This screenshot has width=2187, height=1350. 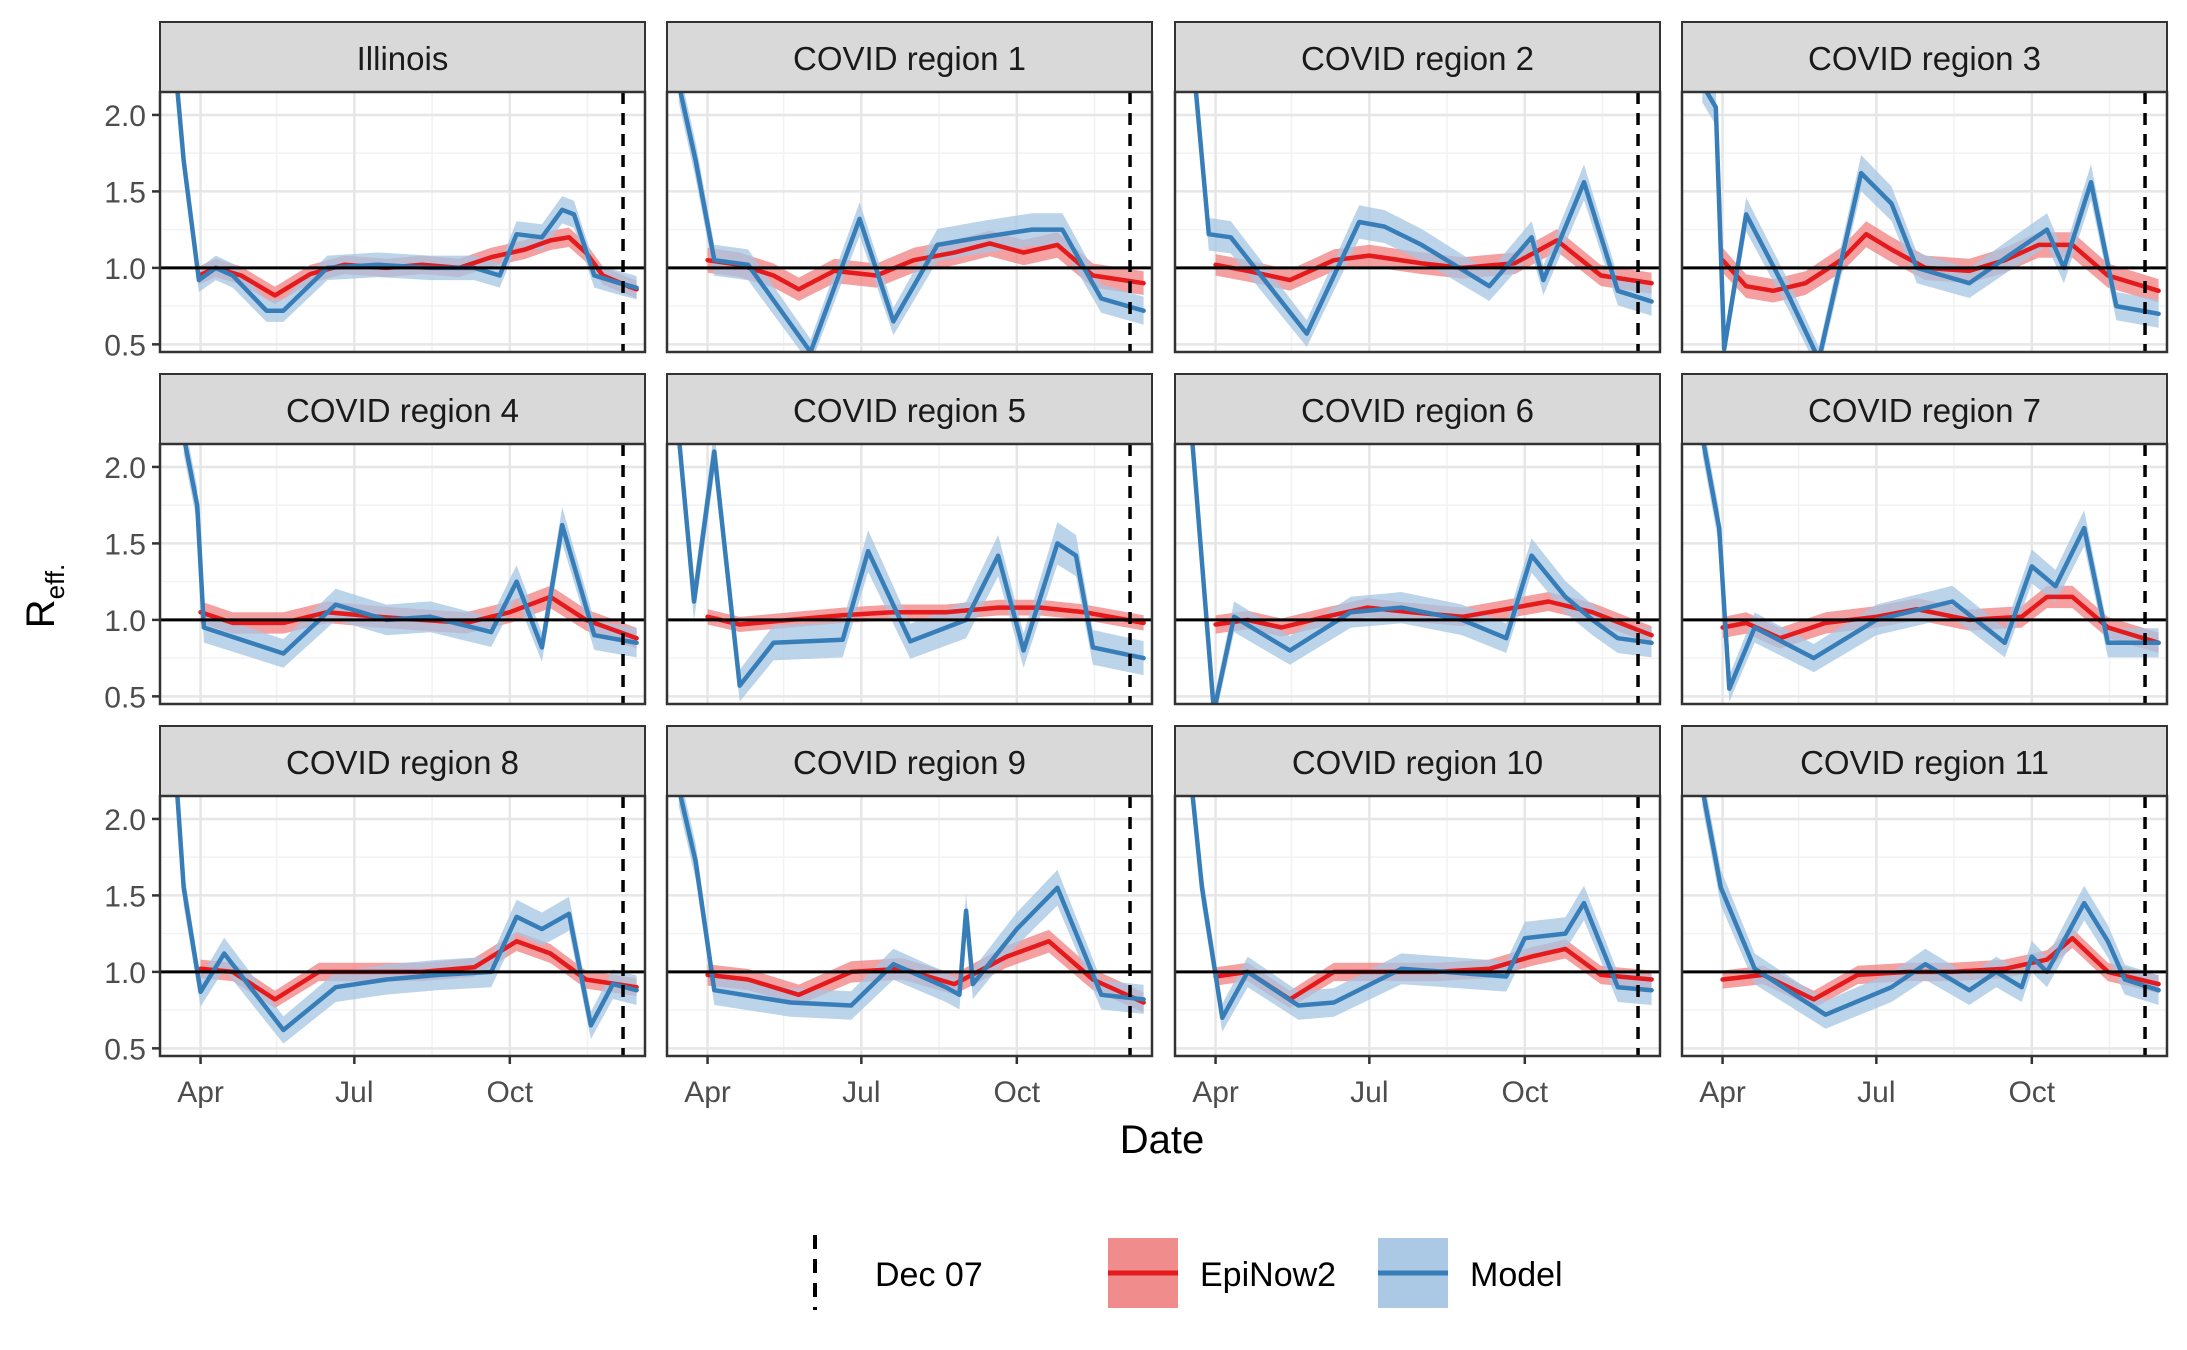 I want to click on panel-8: COVID region 7, so click(x=1924, y=539).